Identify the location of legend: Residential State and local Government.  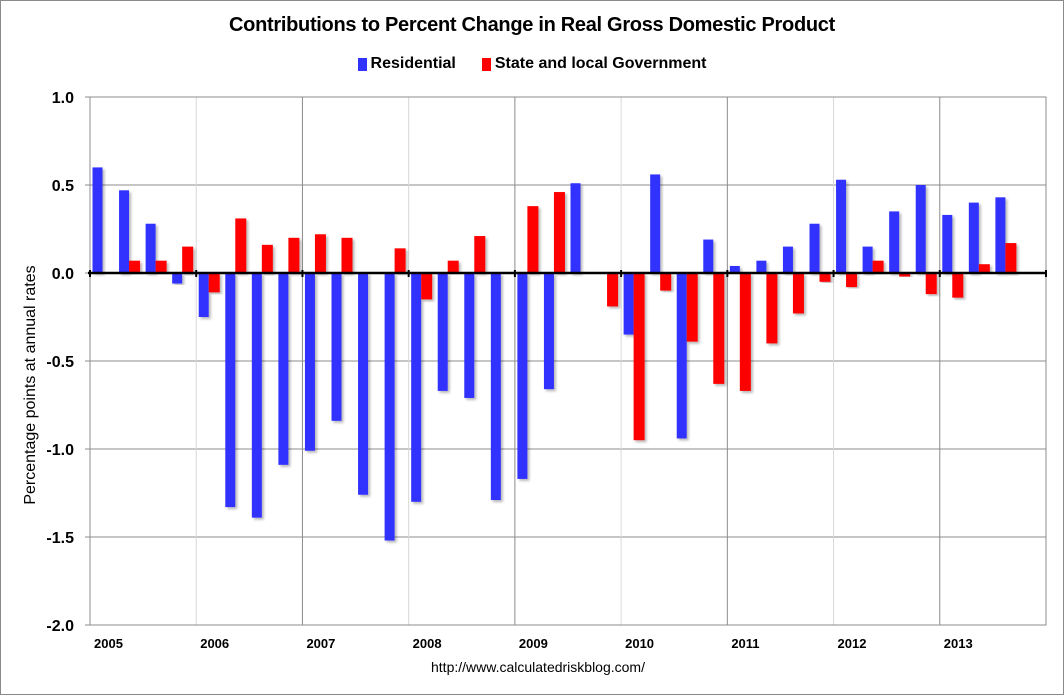
(532, 64).